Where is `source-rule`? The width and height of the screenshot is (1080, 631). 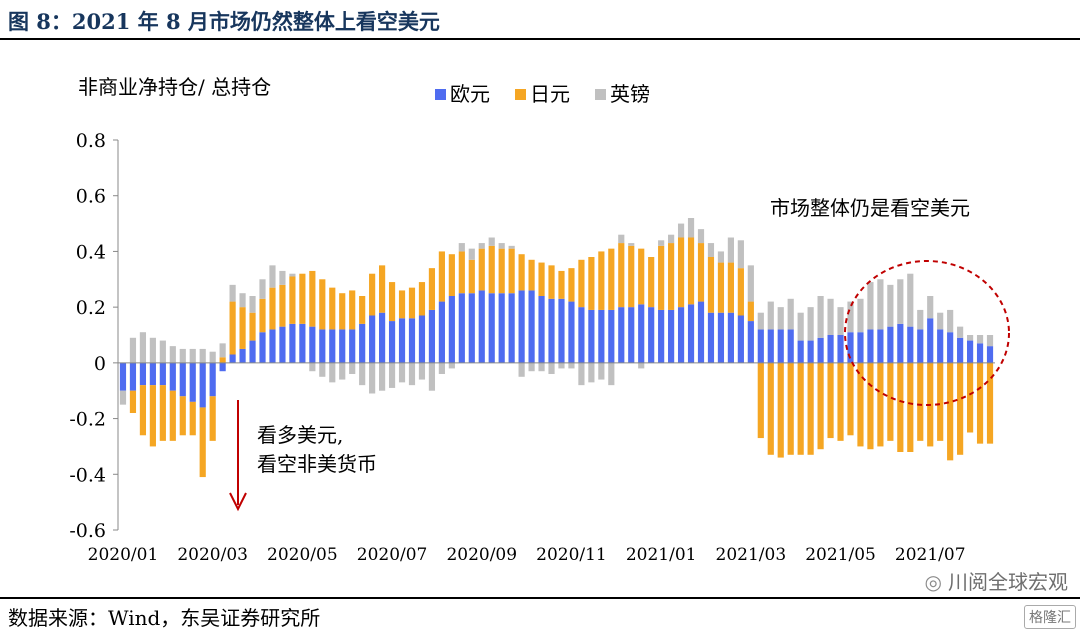 source-rule is located at coordinates (540, 598).